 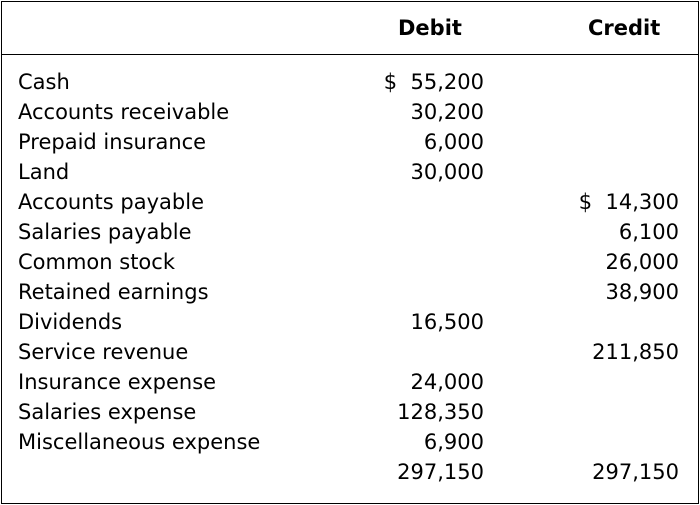 What do you see at coordinates (350, 473) in the screenshot?
I see `totals-row: 297,150 297,150` at bounding box center [350, 473].